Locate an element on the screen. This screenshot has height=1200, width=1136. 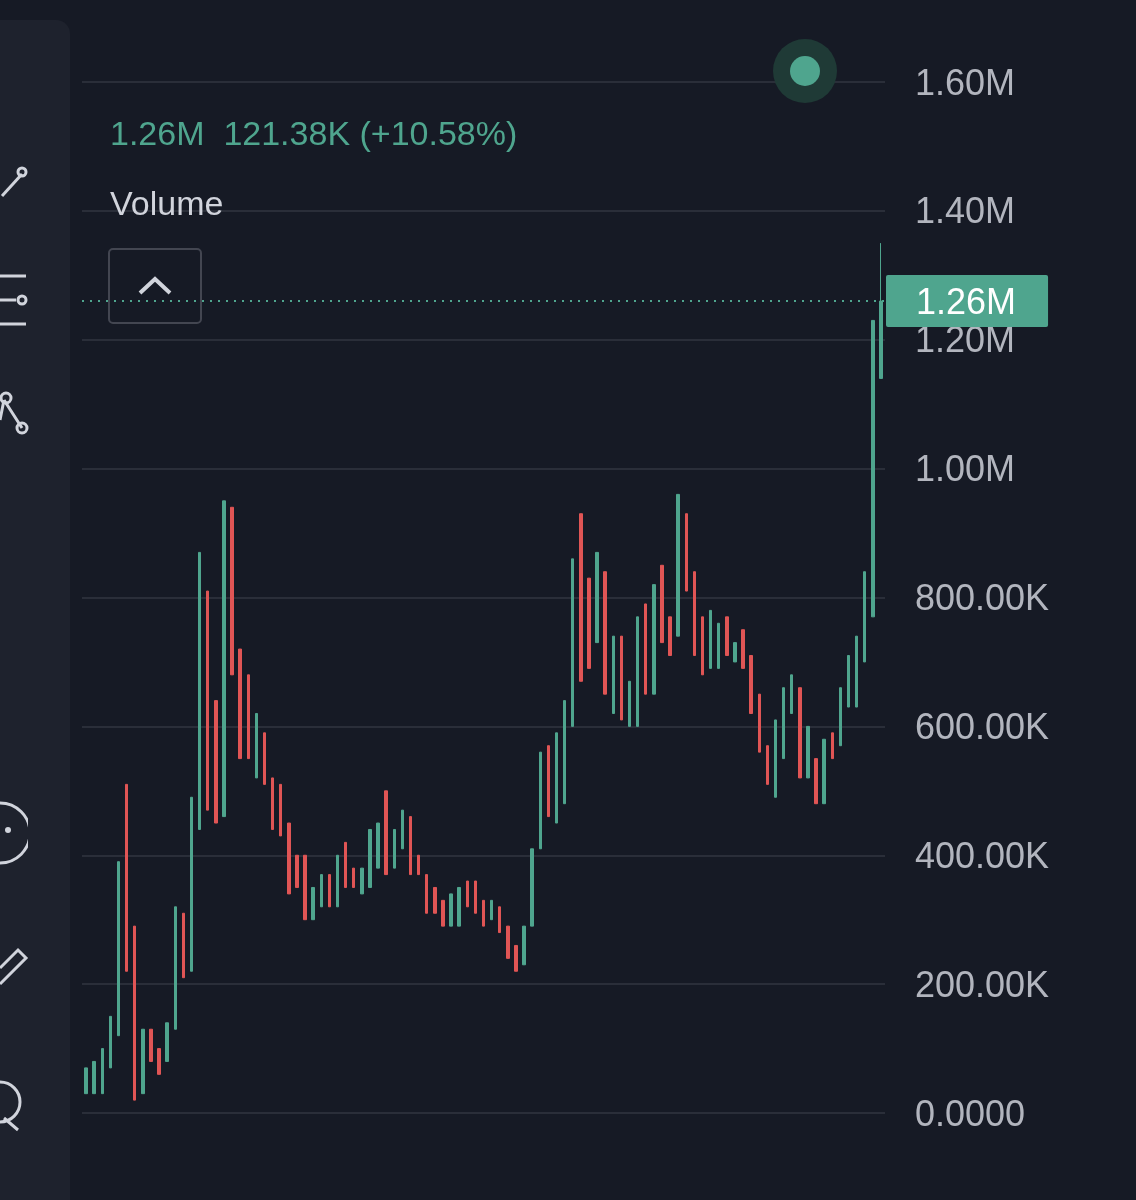
y-tick-label: 1.40M is located at coordinates (965, 211).